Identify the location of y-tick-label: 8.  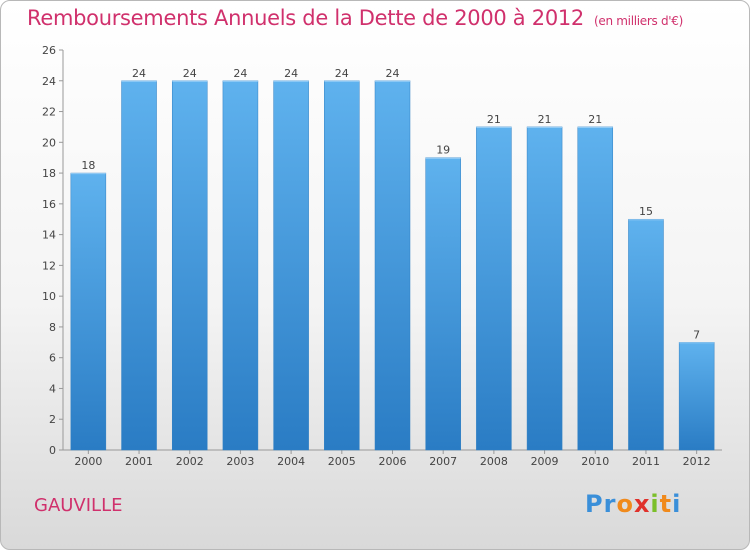
(52, 327).